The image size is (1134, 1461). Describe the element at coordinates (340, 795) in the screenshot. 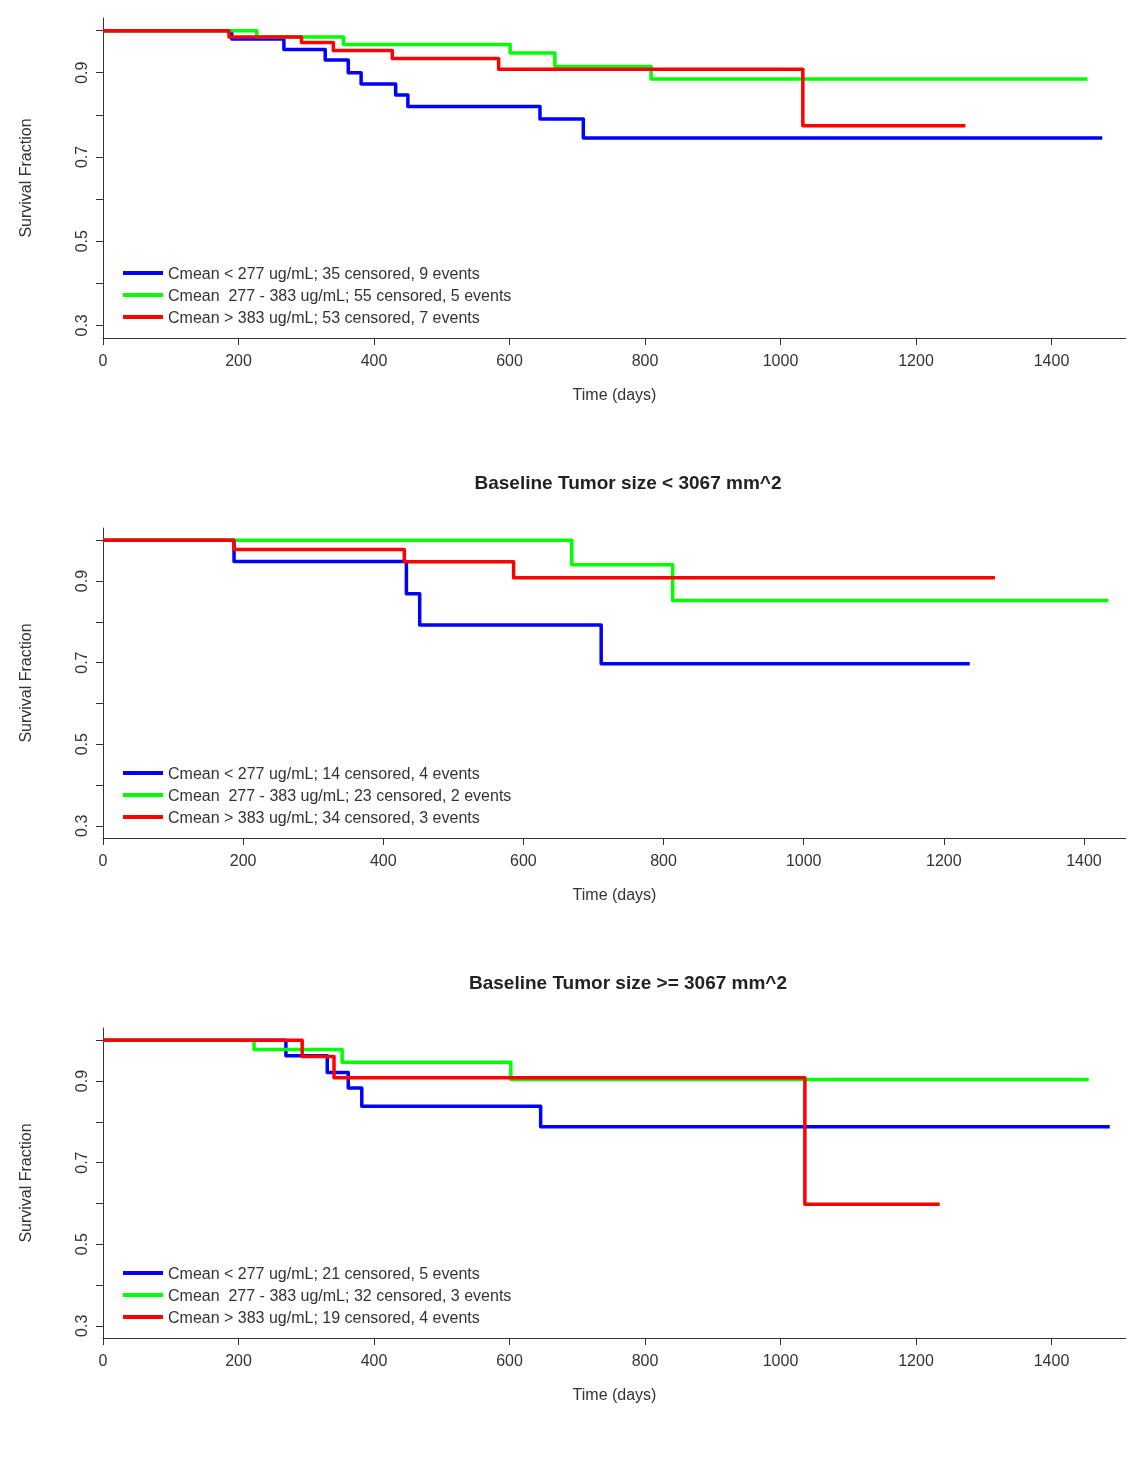

I see `legend-label: Cmean 277 - 383 ug/mL; 23 censored, 2 events` at that location.